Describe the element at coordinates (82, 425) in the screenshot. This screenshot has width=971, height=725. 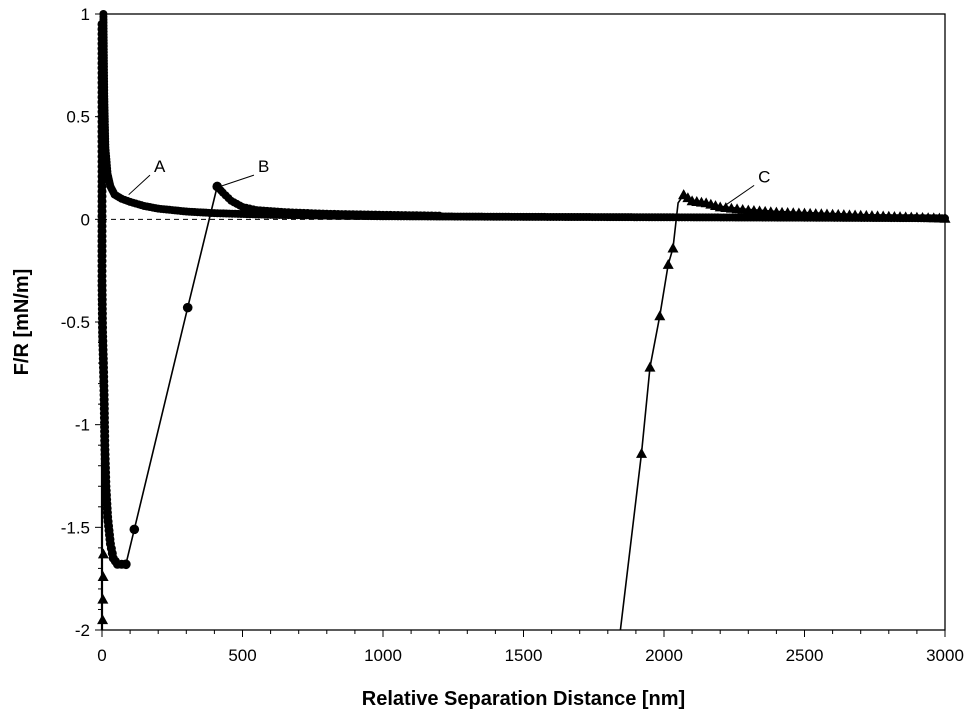
I see `y-tick-label: -1` at that location.